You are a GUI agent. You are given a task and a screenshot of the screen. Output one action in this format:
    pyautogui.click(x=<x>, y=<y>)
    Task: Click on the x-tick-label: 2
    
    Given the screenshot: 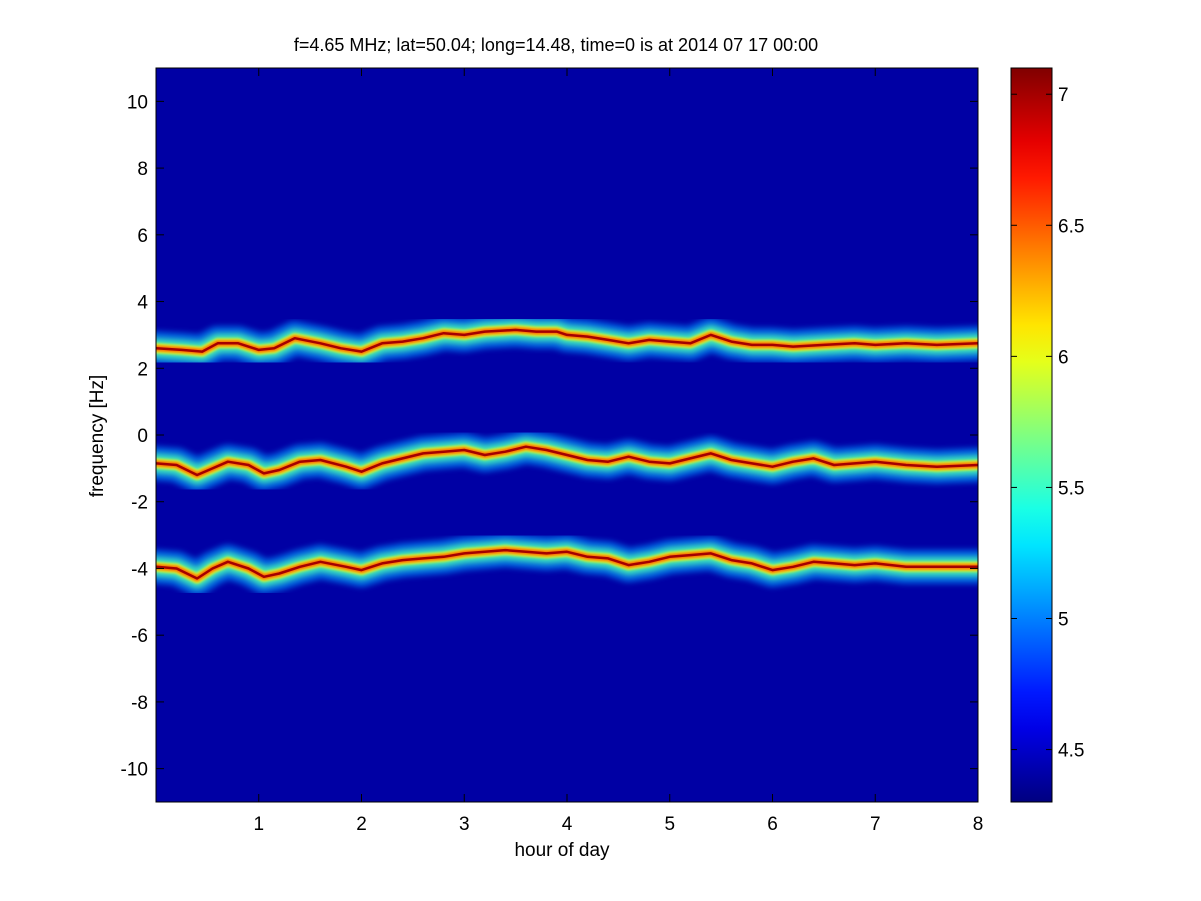 What is the action you would take?
    pyautogui.click(x=361, y=824)
    